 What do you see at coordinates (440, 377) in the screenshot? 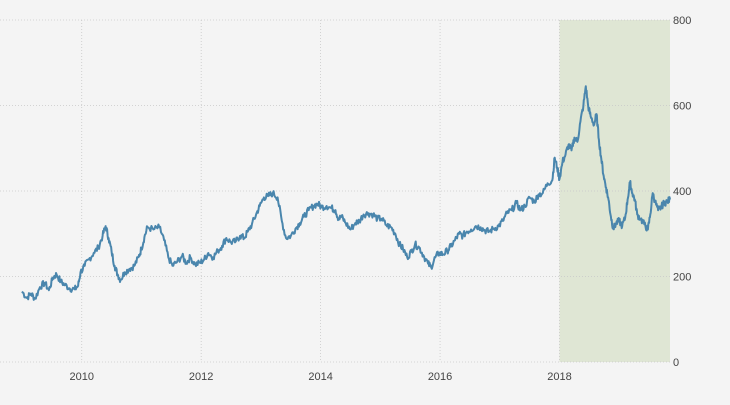
I see `x-tick-label: 2016` at bounding box center [440, 377].